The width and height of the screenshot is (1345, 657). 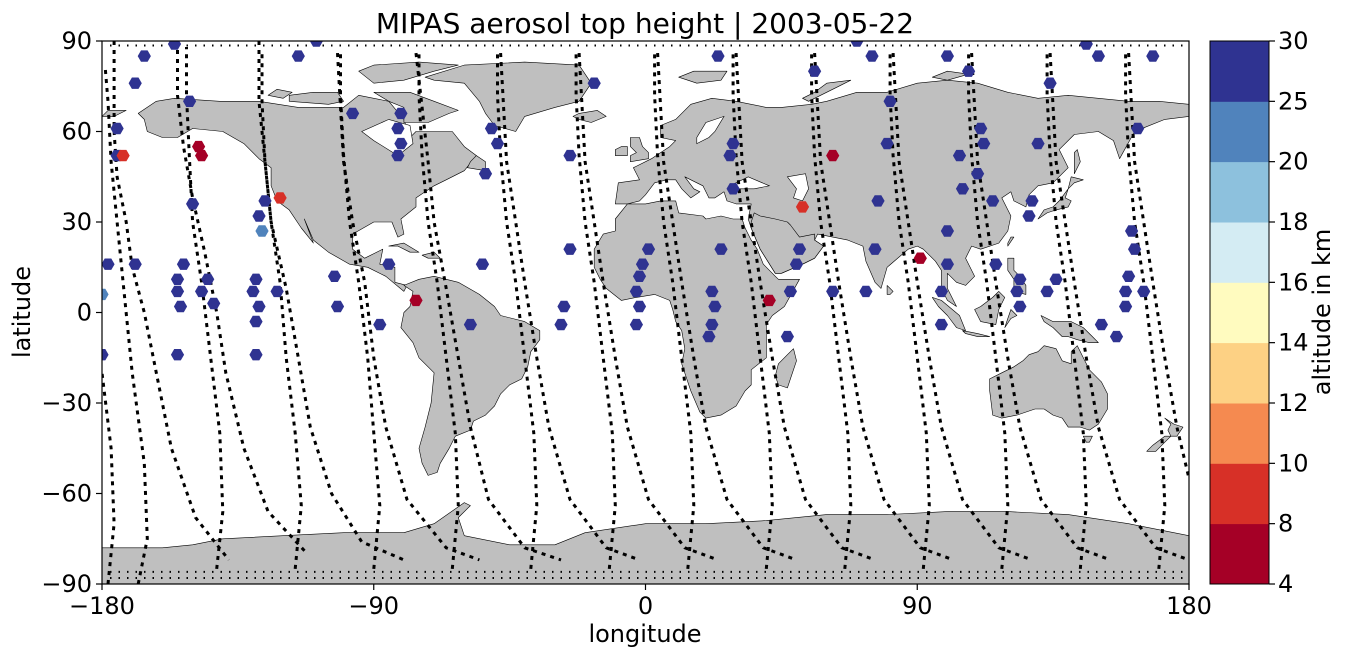 I want to click on landmass-antarctica, so click(x=645, y=543).